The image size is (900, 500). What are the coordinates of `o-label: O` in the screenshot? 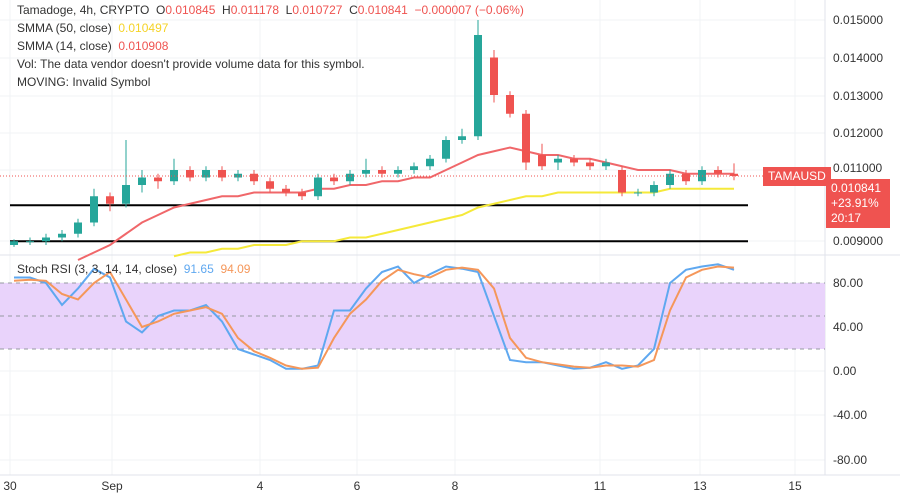 It's located at (160, 10).